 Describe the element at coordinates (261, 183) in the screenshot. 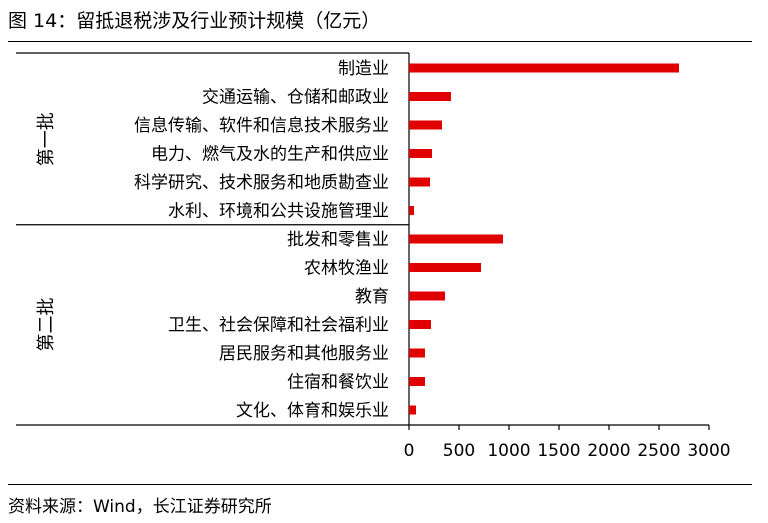

I see `category-label: 科学研究、技术服务和地质勘查业` at that location.